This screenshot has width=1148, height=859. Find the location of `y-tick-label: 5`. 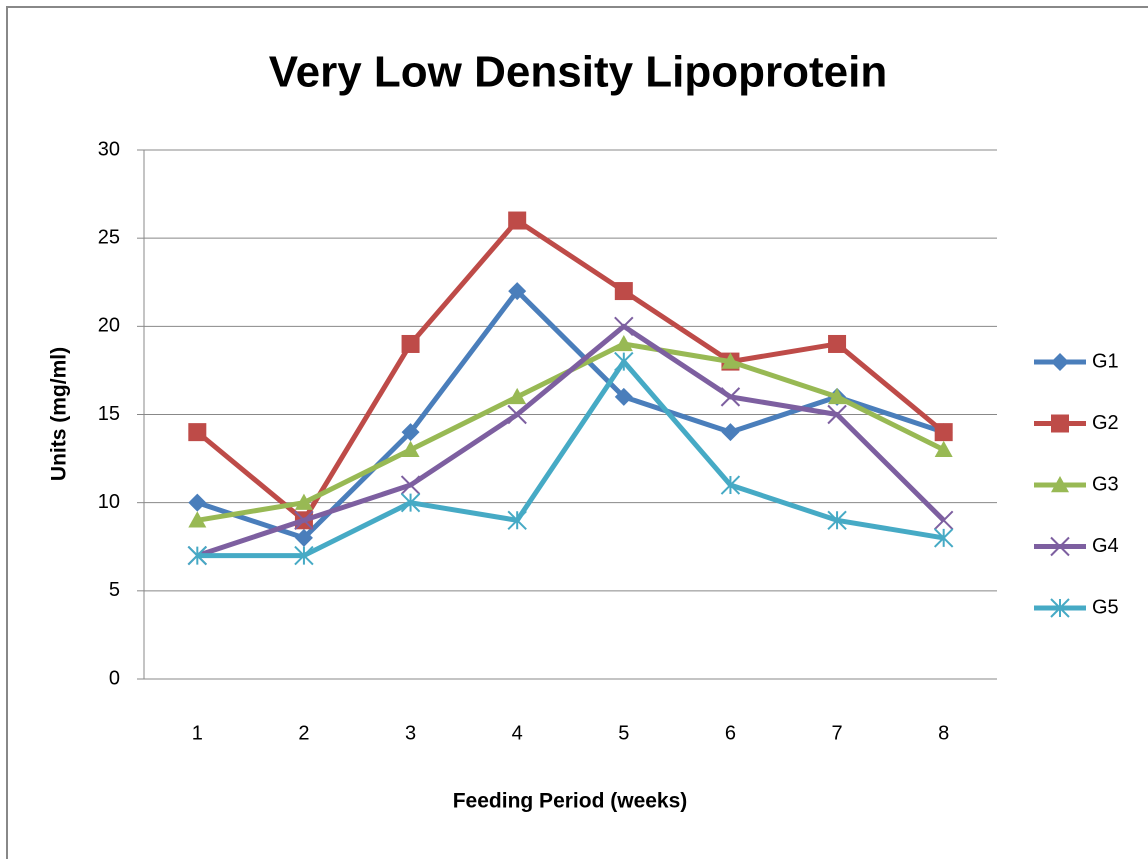

y-tick-label: 5 is located at coordinates (114, 590).